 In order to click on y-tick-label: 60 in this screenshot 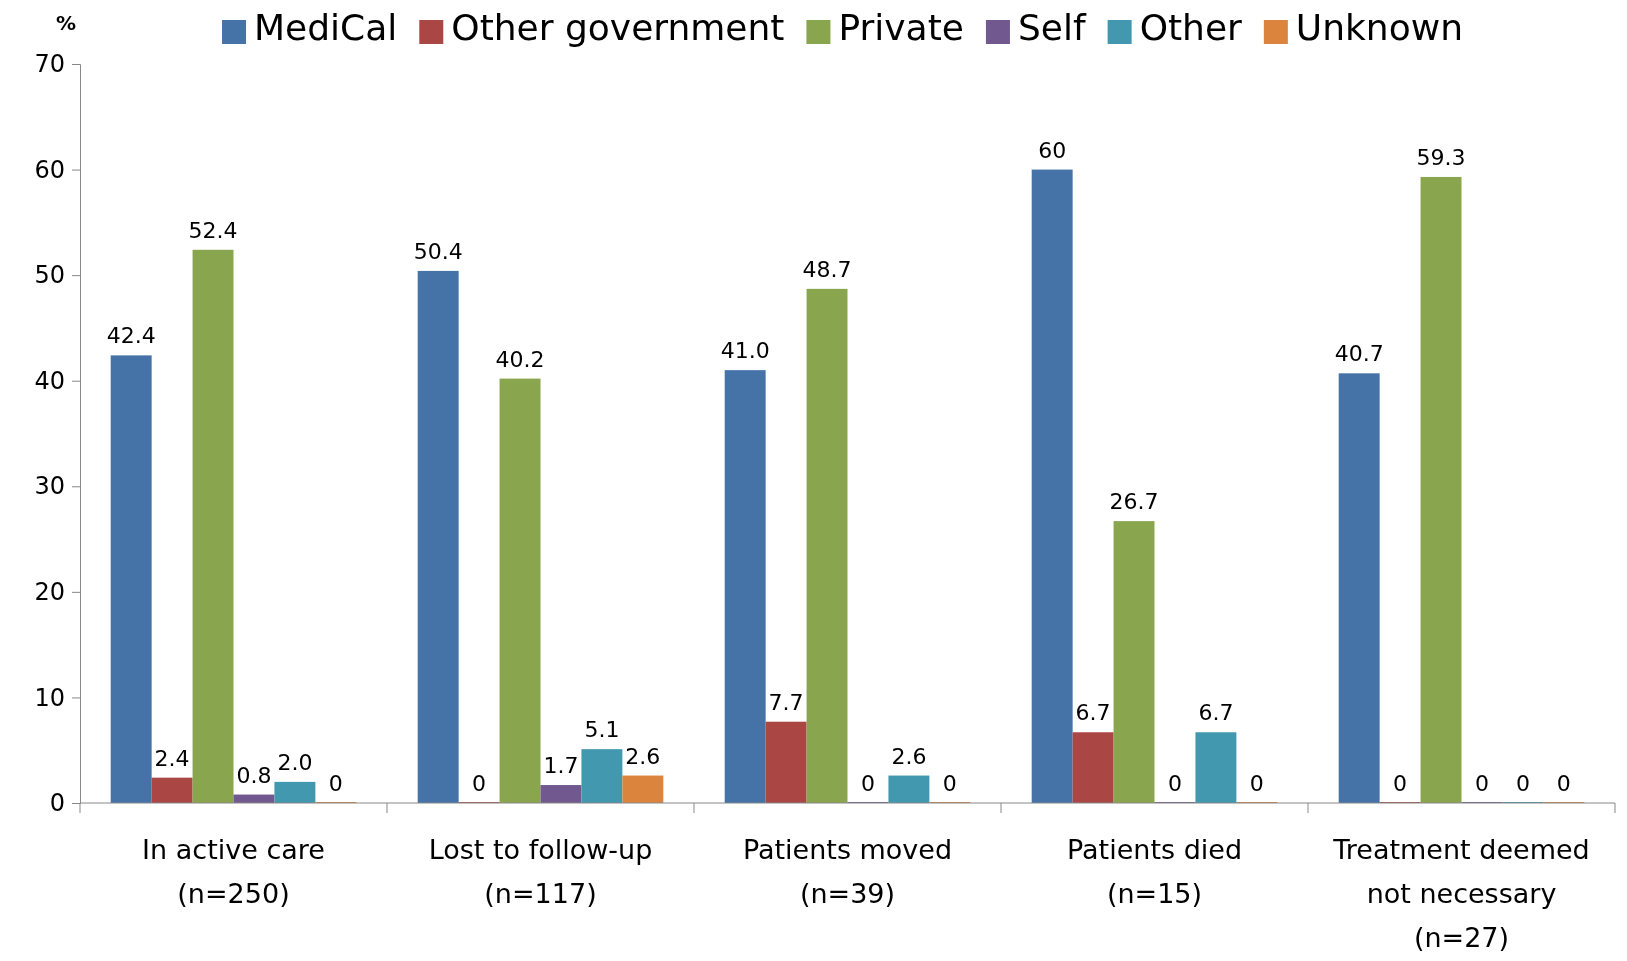, I will do `click(49, 169)`.